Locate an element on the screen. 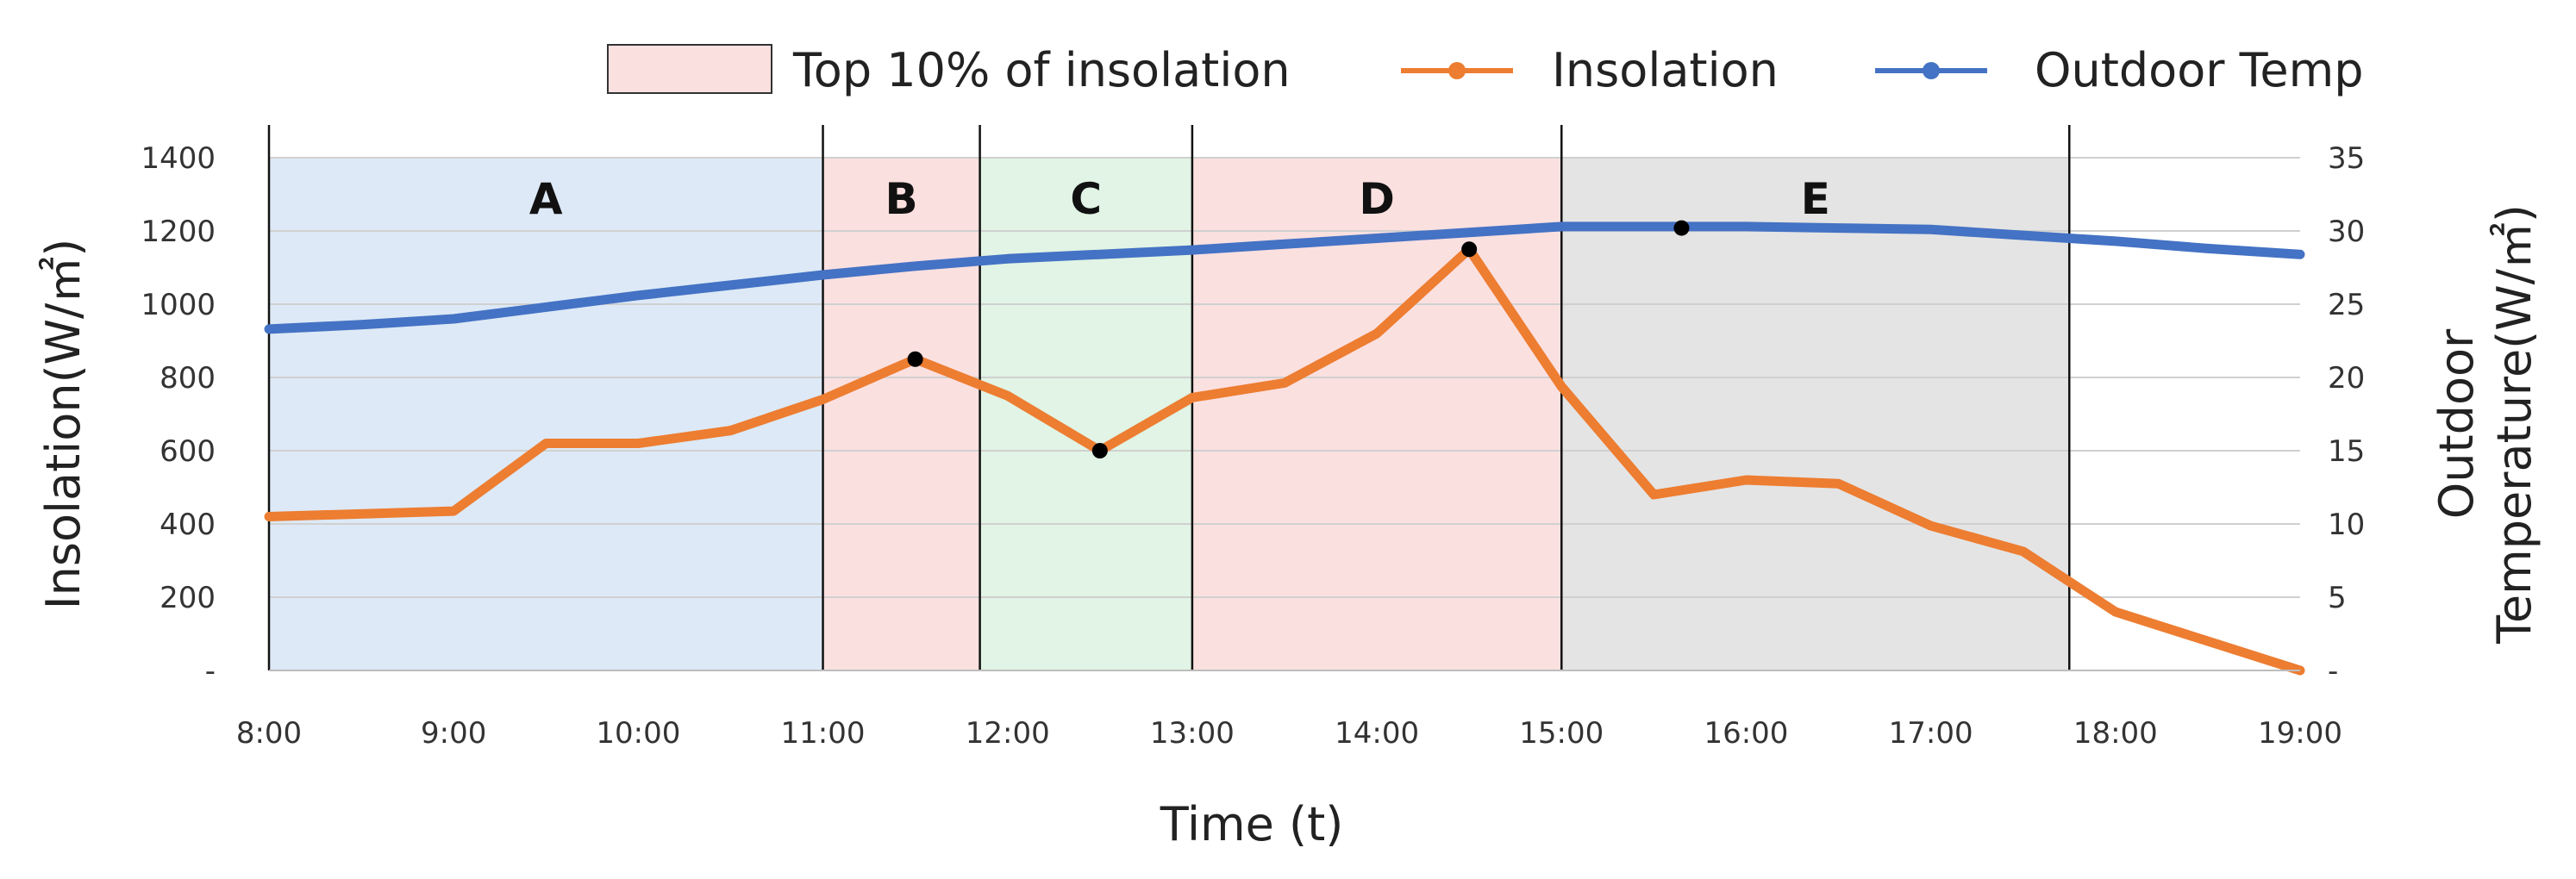 Image resolution: width=2576 pixels, height=879 pixels. x-tick-label: 16:00 is located at coordinates (1746, 733).